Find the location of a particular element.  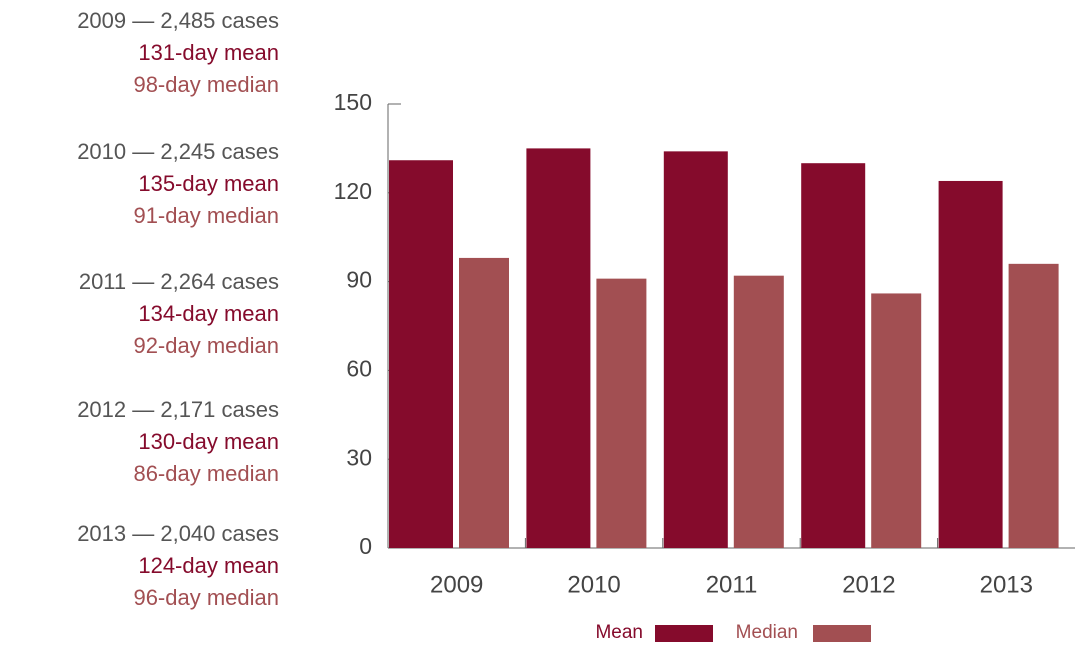

annotation: 2011 — 2,264 cases is located at coordinates (179, 281).